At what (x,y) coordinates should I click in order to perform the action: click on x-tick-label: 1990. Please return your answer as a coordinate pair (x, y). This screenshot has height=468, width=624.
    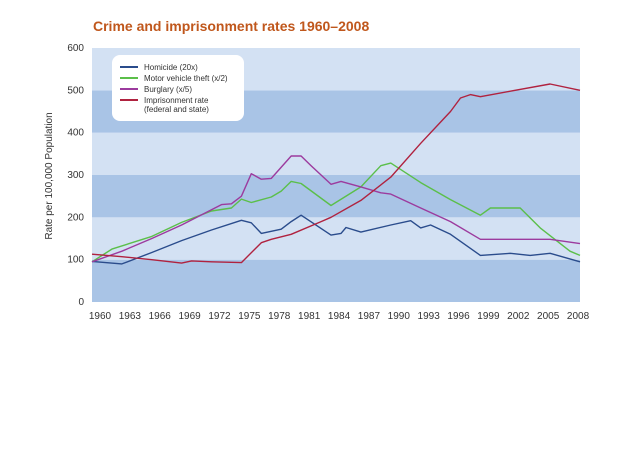
    Looking at the image, I should click on (399, 316).